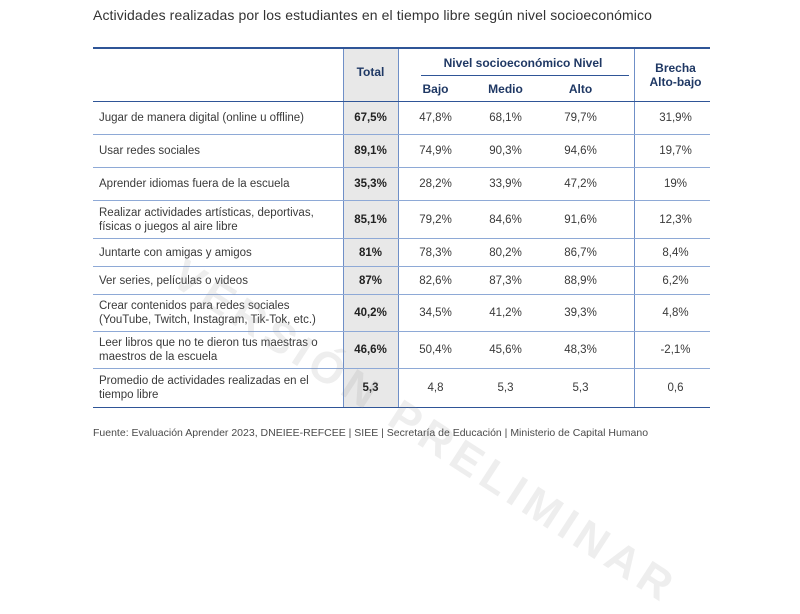  Describe the element at coordinates (370, 72) in the screenshot. I see `header-total: Total` at that location.